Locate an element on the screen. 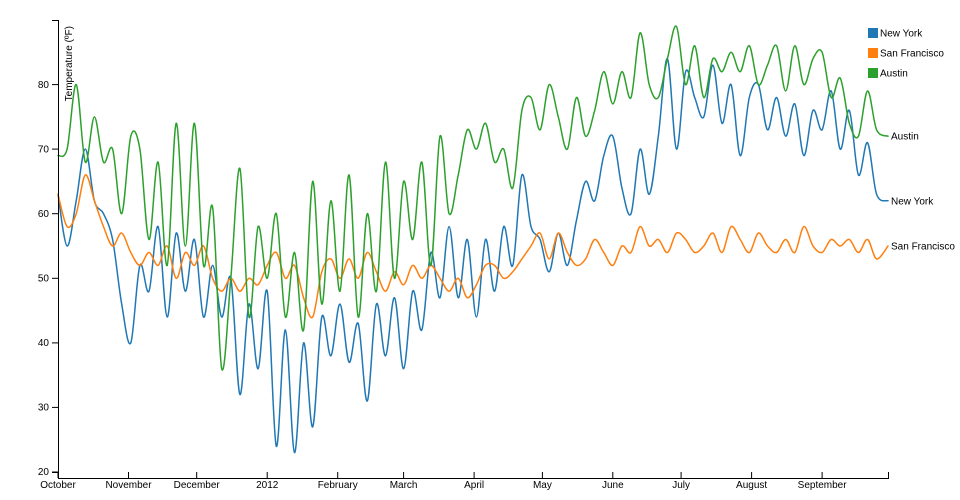 The image size is (960, 500). x-tick: July is located at coordinates (681, 481).